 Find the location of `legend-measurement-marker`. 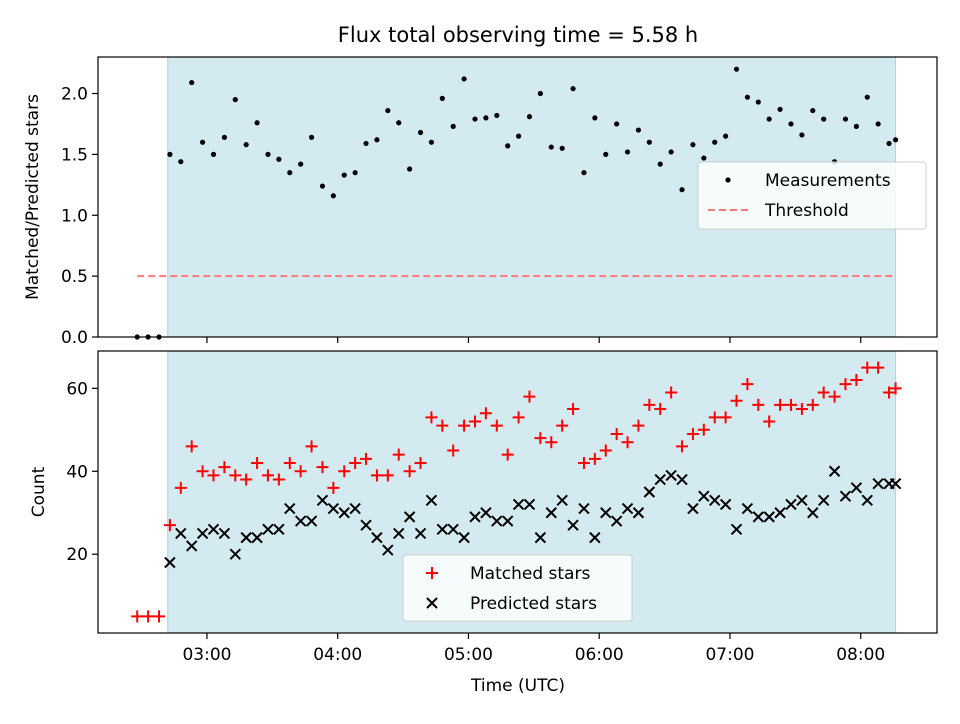

legend-measurement-marker is located at coordinates (728, 180).